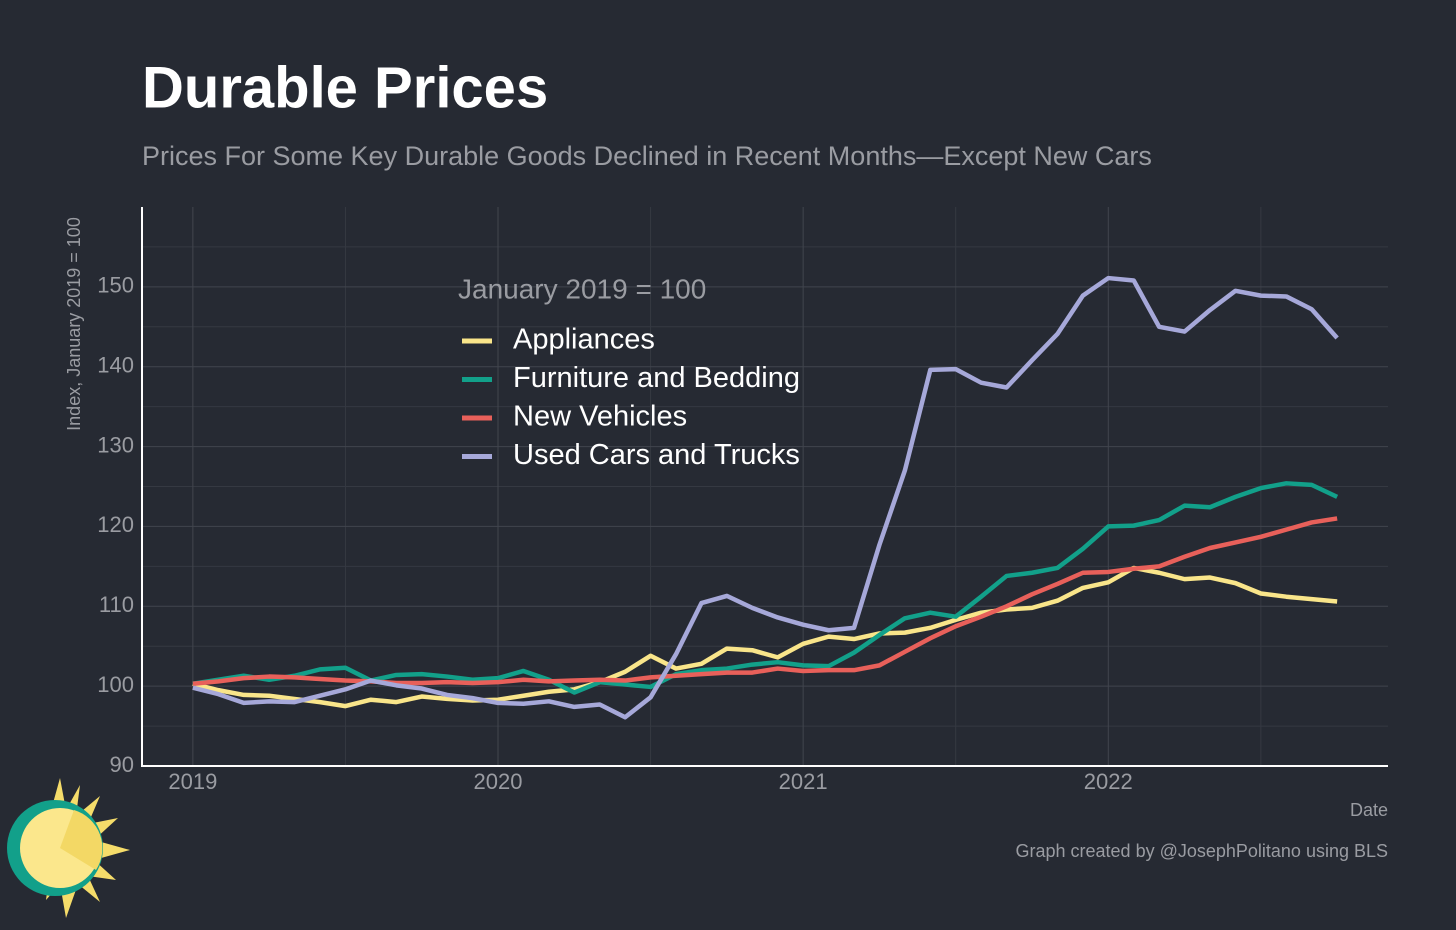  Describe the element at coordinates (68, 848) in the screenshot. I see `logo` at that location.